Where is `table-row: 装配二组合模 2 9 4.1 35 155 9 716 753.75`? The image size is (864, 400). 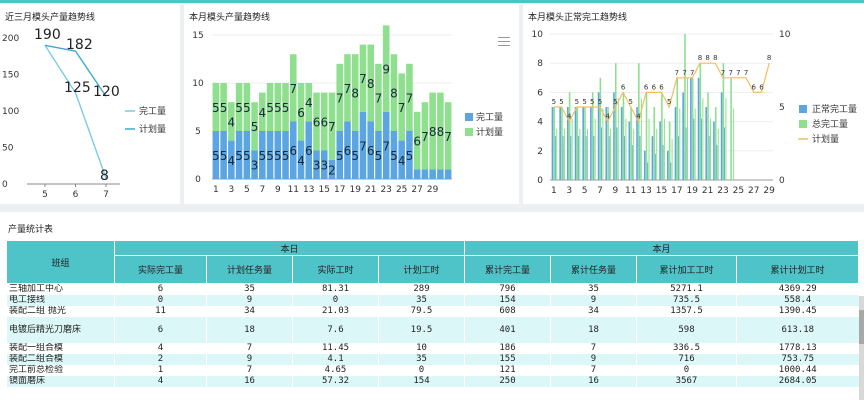 table-row: 装配二组合模 2 9 4.1 35 155 9 716 753.75 is located at coordinates (432, 359).